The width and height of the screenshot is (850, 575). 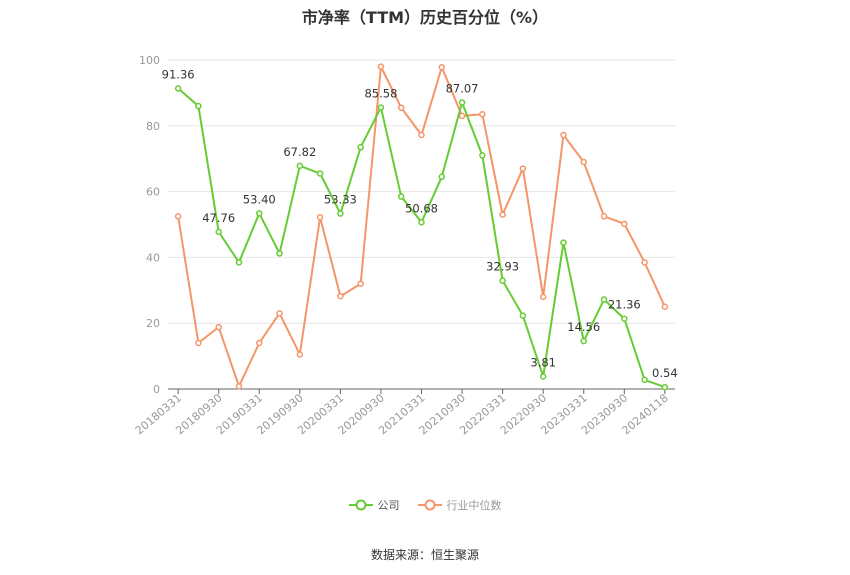 What do you see at coordinates (153, 257) in the screenshot?
I see `y-tick-label: 40` at bounding box center [153, 257].